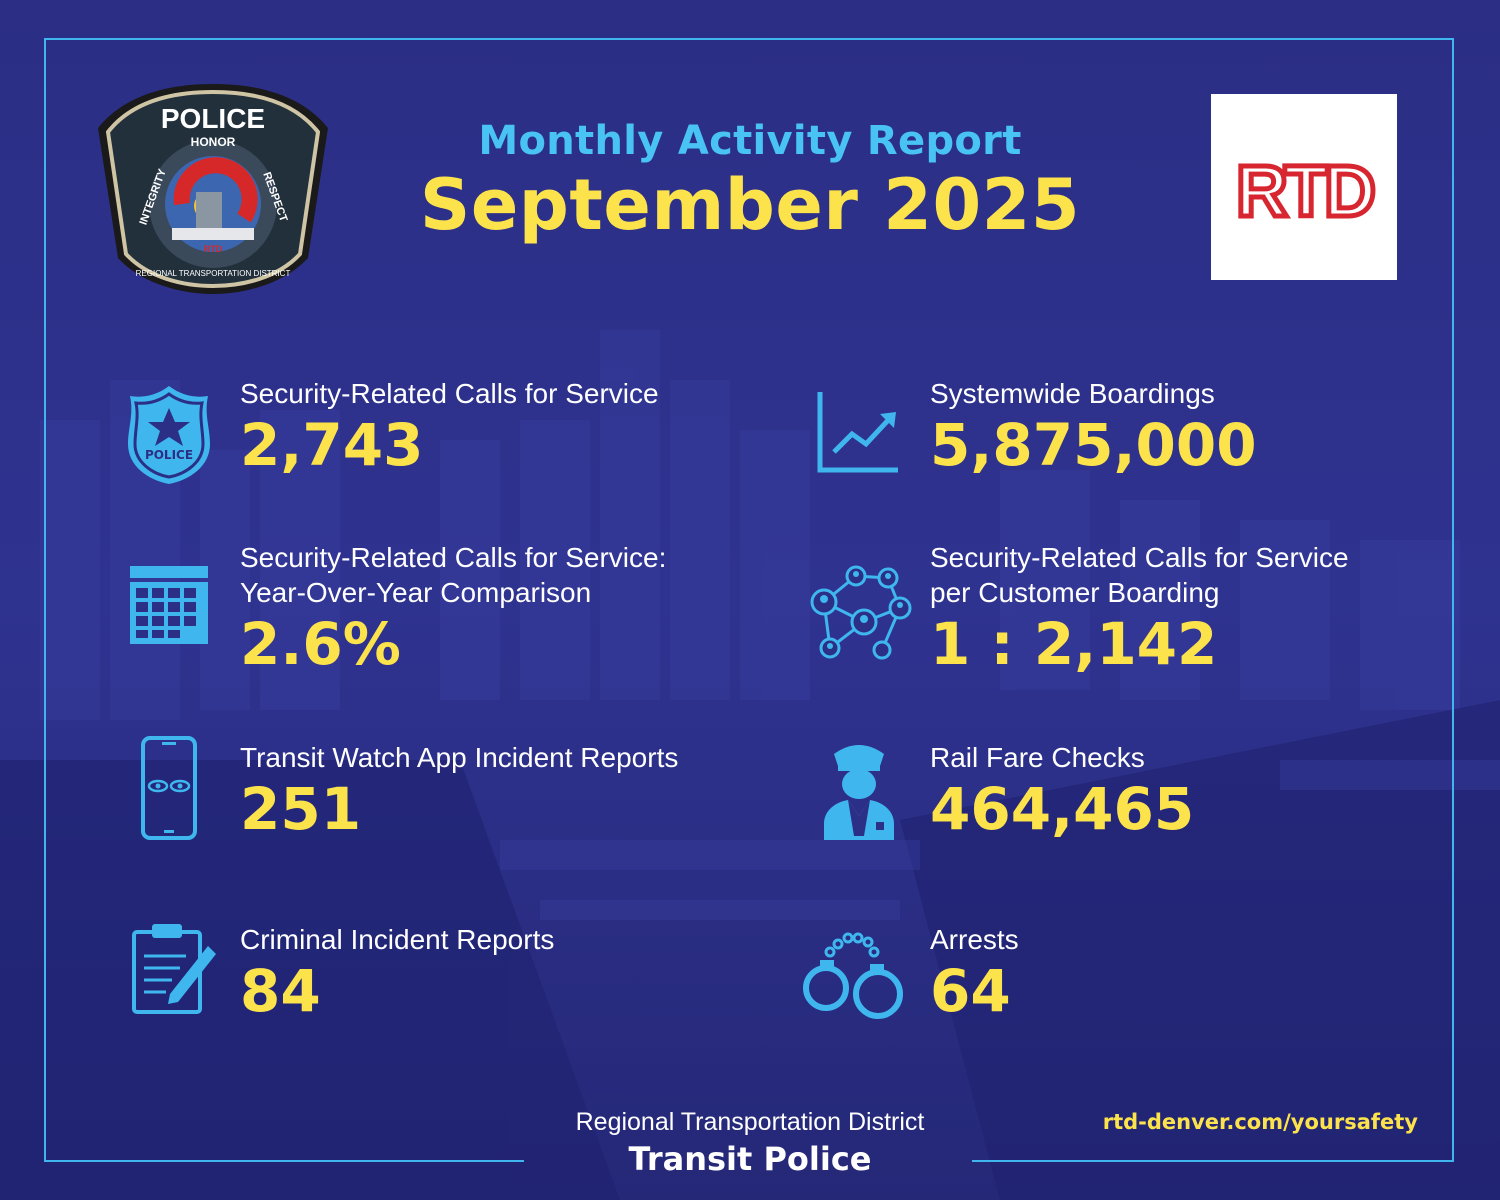 The height and width of the screenshot is (1200, 1500). I want to click on frame-top, so click(749, 39).